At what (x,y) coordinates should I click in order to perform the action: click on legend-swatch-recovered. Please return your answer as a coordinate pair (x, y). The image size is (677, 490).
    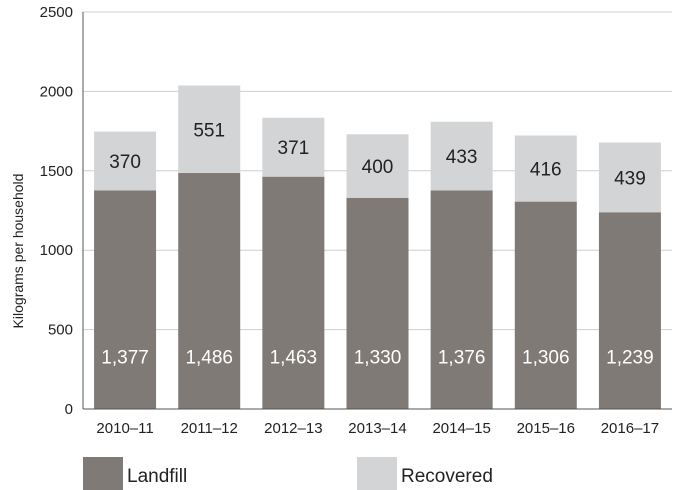
    Looking at the image, I should click on (377, 473).